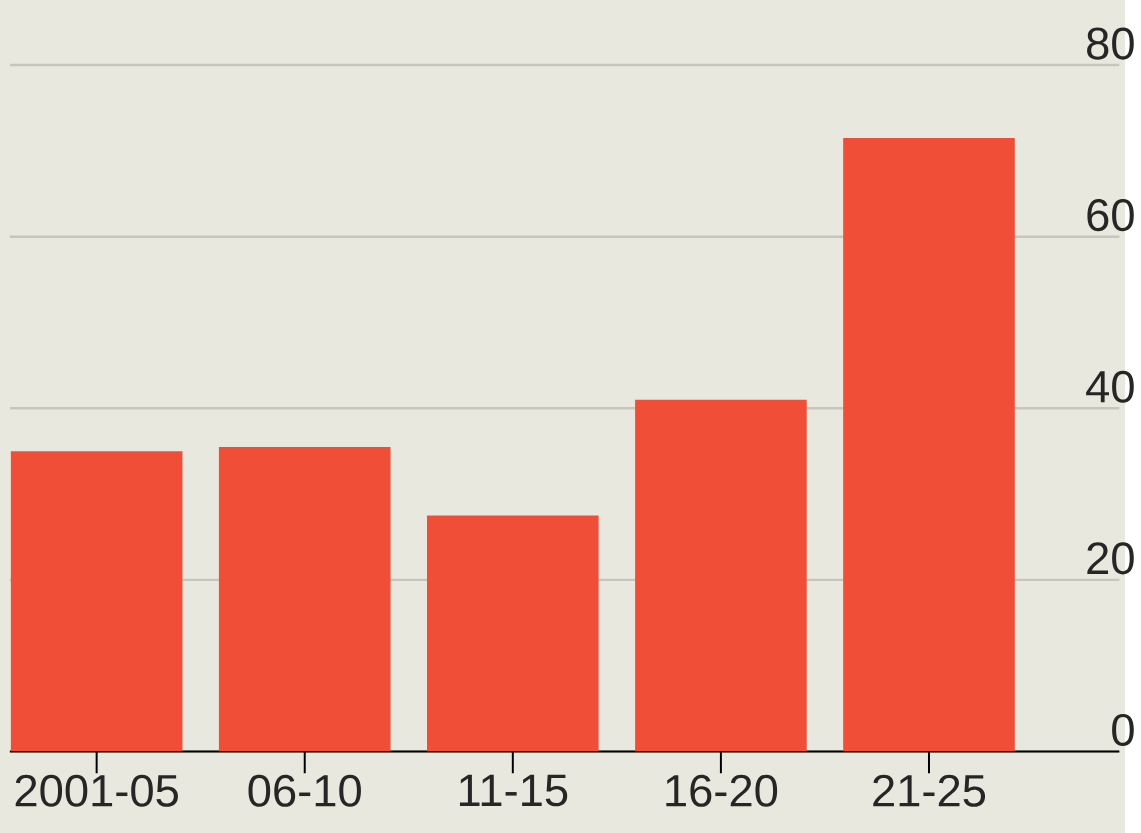 The image size is (1141, 833). What do you see at coordinates (304, 790) in the screenshot?
I see `x-tick-label: 06-10` at bounding box center [304, 790].